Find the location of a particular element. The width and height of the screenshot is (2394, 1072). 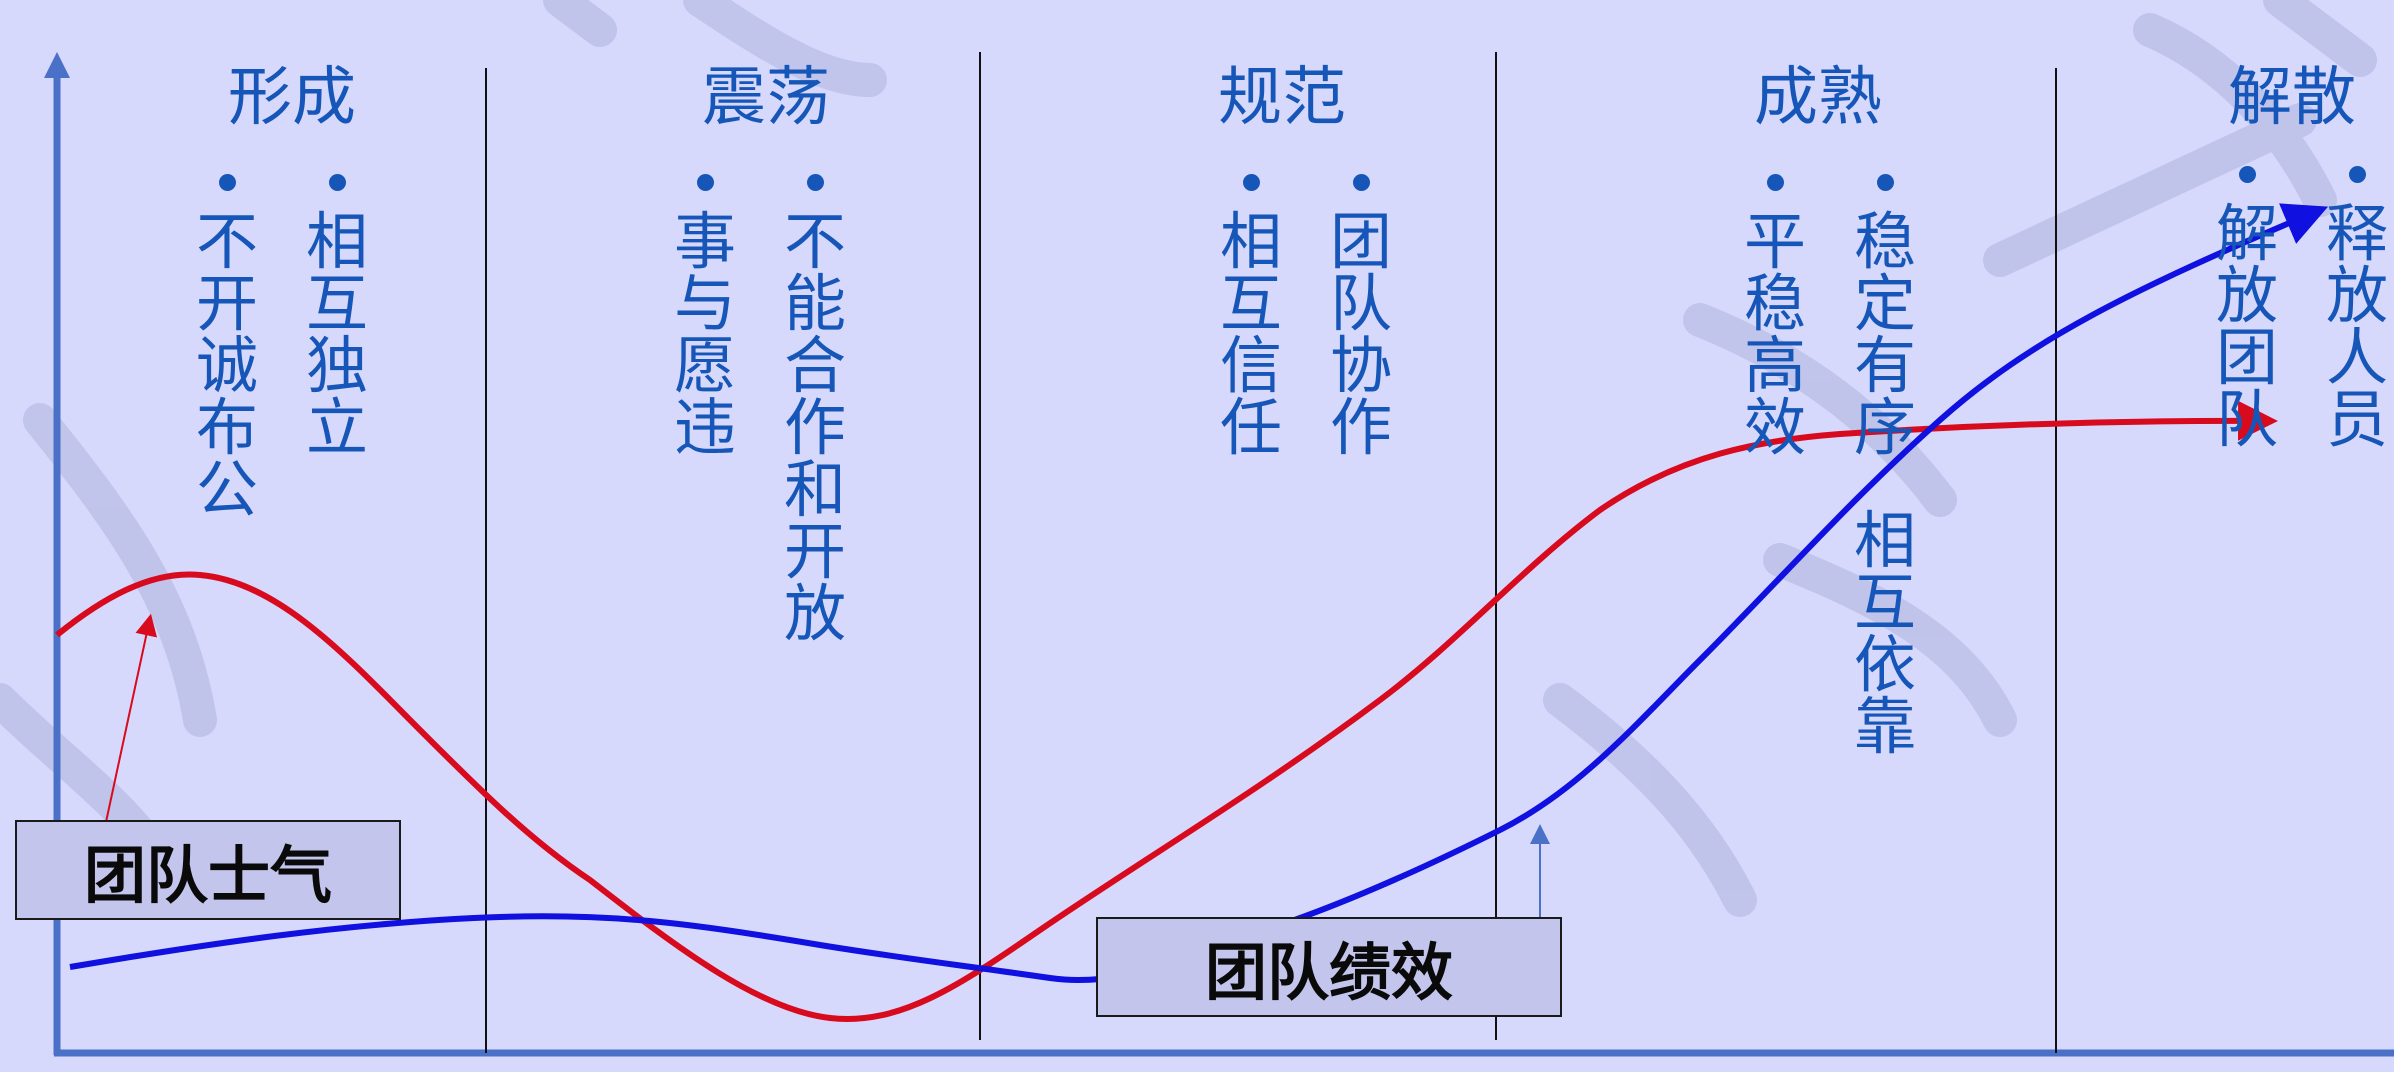

stage-item: 不开诚布公 is located at coordinates (227, 347).